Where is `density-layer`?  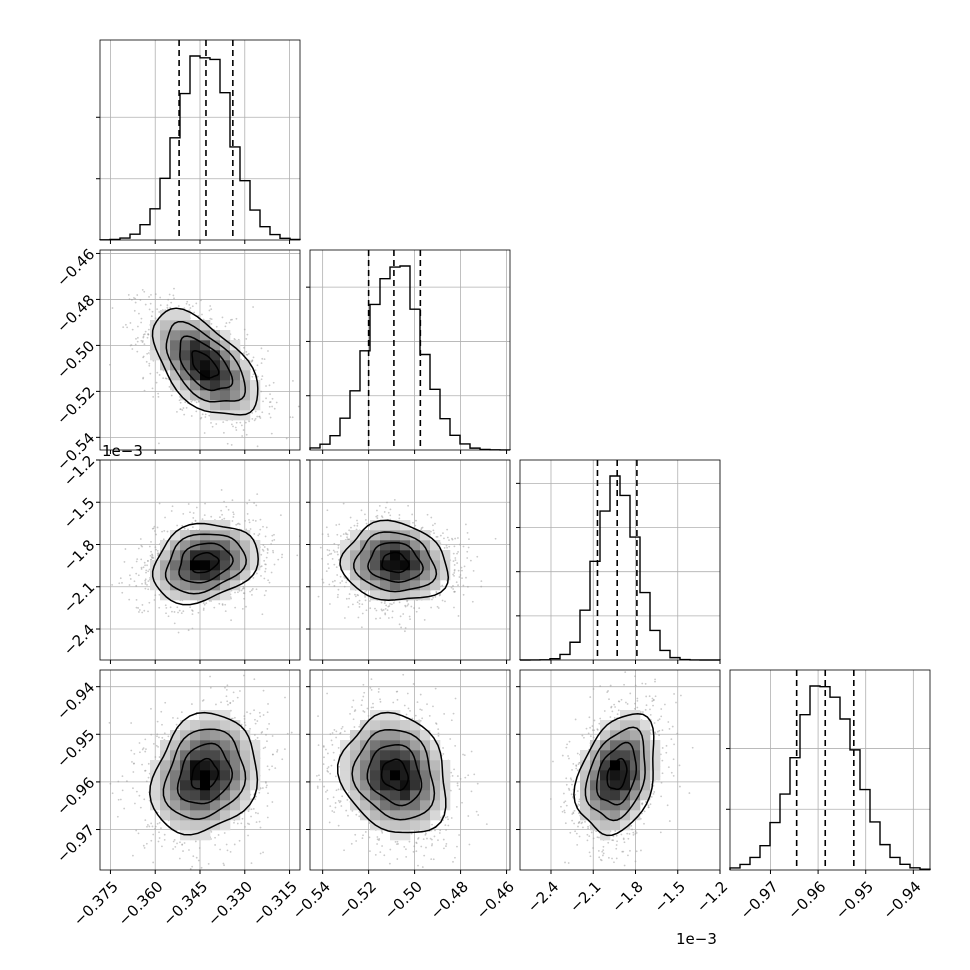 density-layer is located at coordinates (204, 370).